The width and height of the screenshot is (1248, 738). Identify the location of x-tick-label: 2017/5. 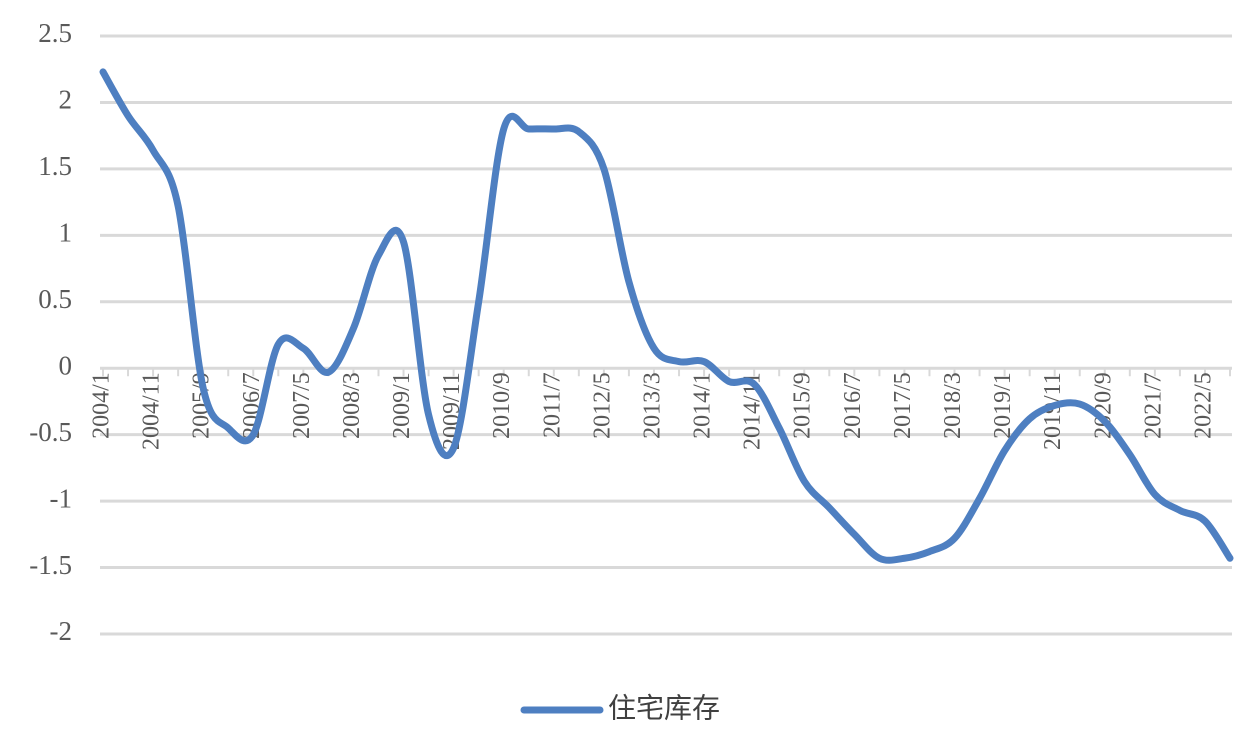
(903, 405).